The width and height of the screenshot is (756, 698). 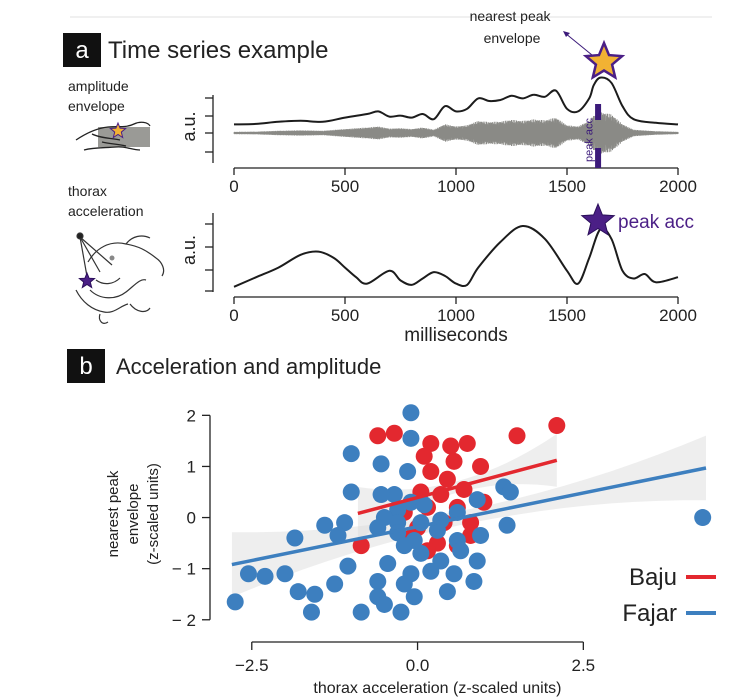 I want to click on annotation-peak-acc: peak acc, so click(x=656, y=222).